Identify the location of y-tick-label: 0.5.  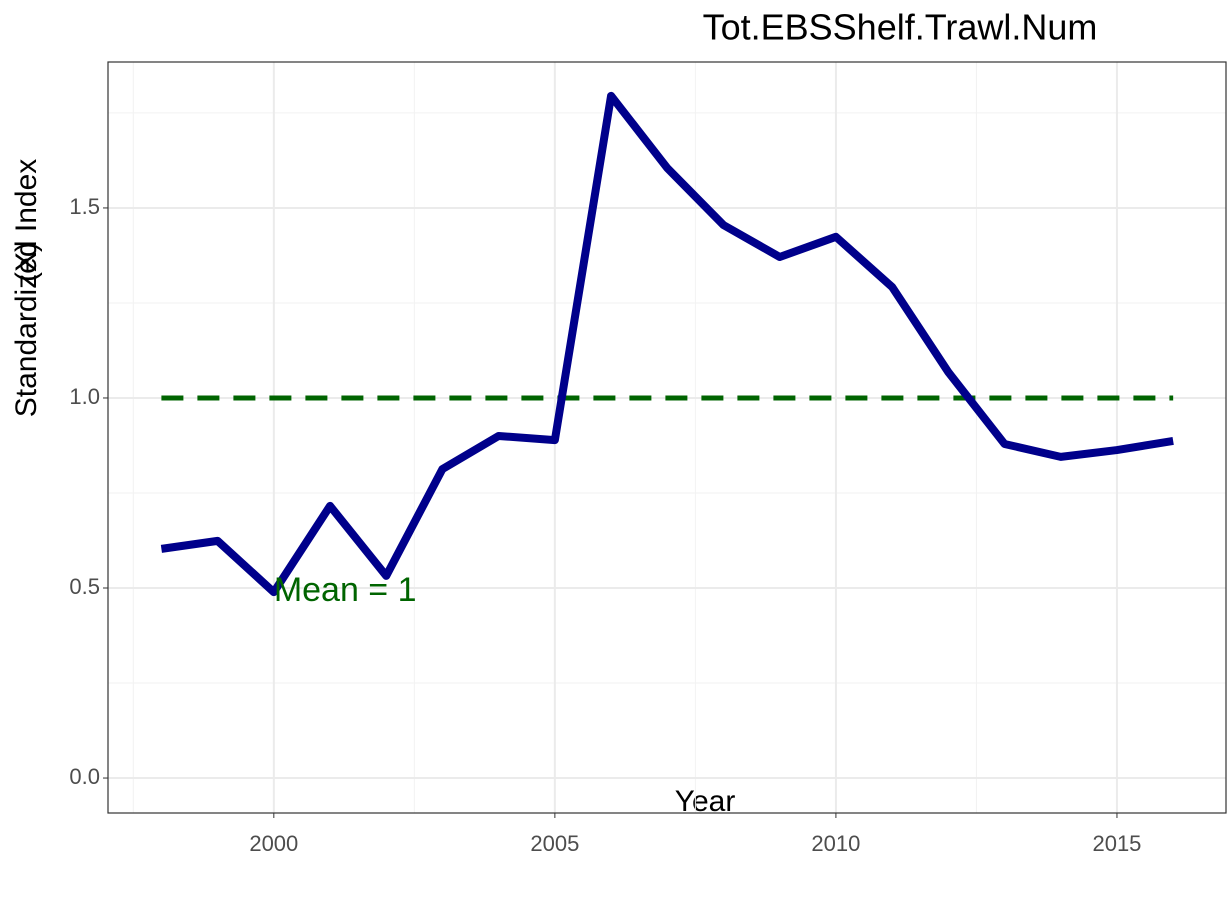
(84, 586).